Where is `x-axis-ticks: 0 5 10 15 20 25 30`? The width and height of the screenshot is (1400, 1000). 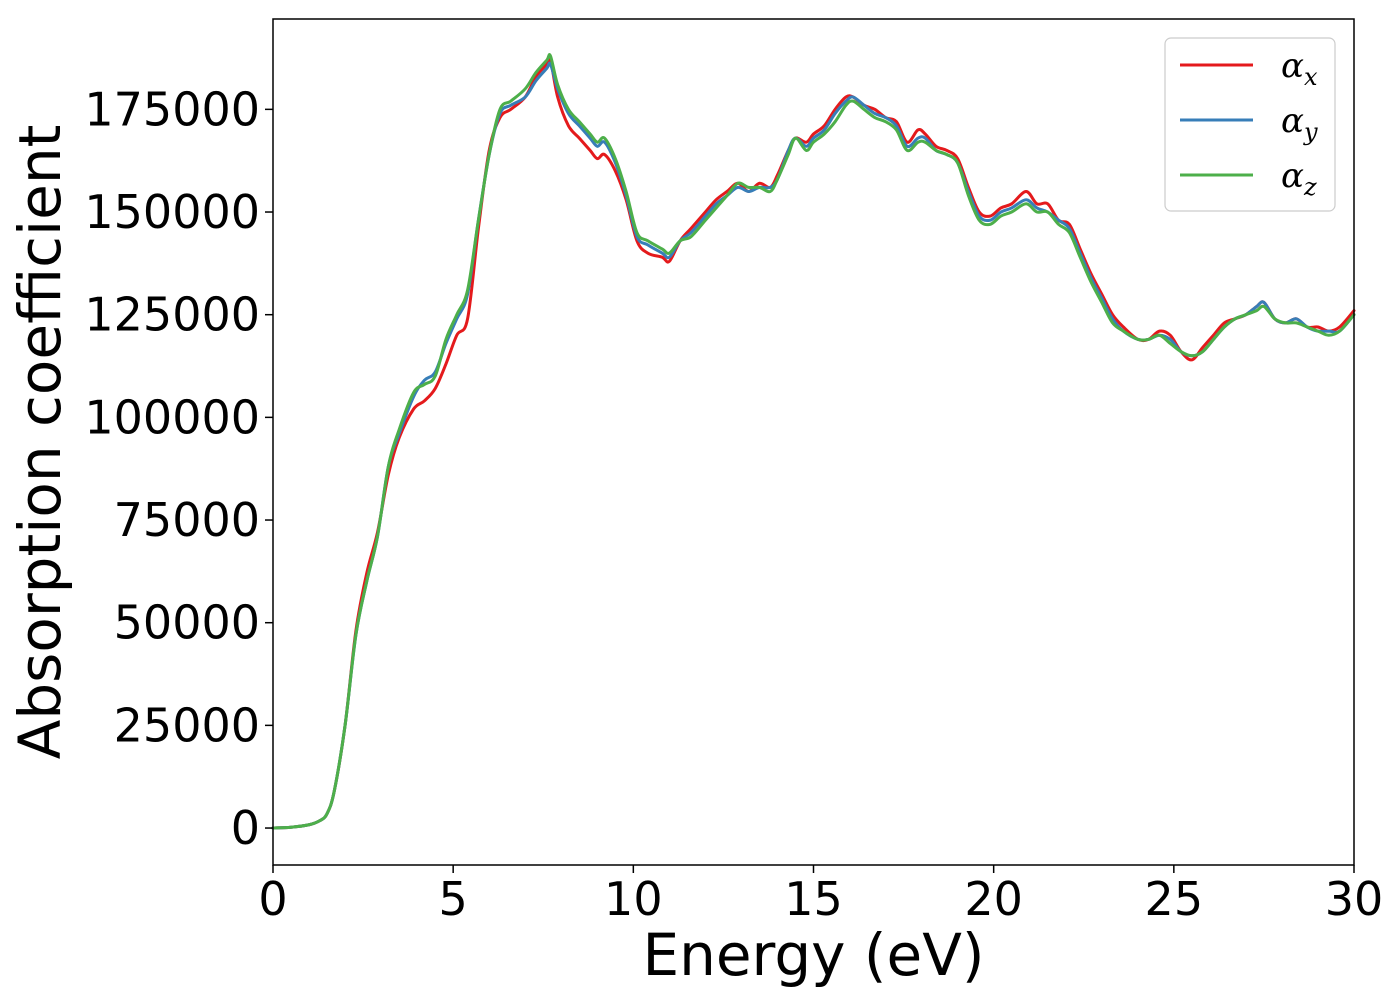 x-axis-ticks: 0 5 10 15 20 25 30 is located at coordinates (820, 895).